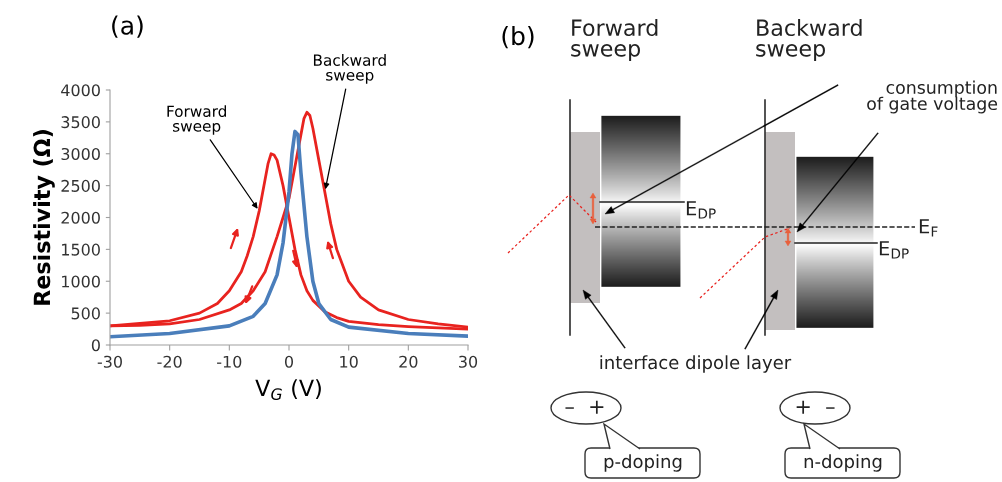 This screenshot has width=1002, height=482. I want to click on y-tick-label: 500, so click(85, 313).